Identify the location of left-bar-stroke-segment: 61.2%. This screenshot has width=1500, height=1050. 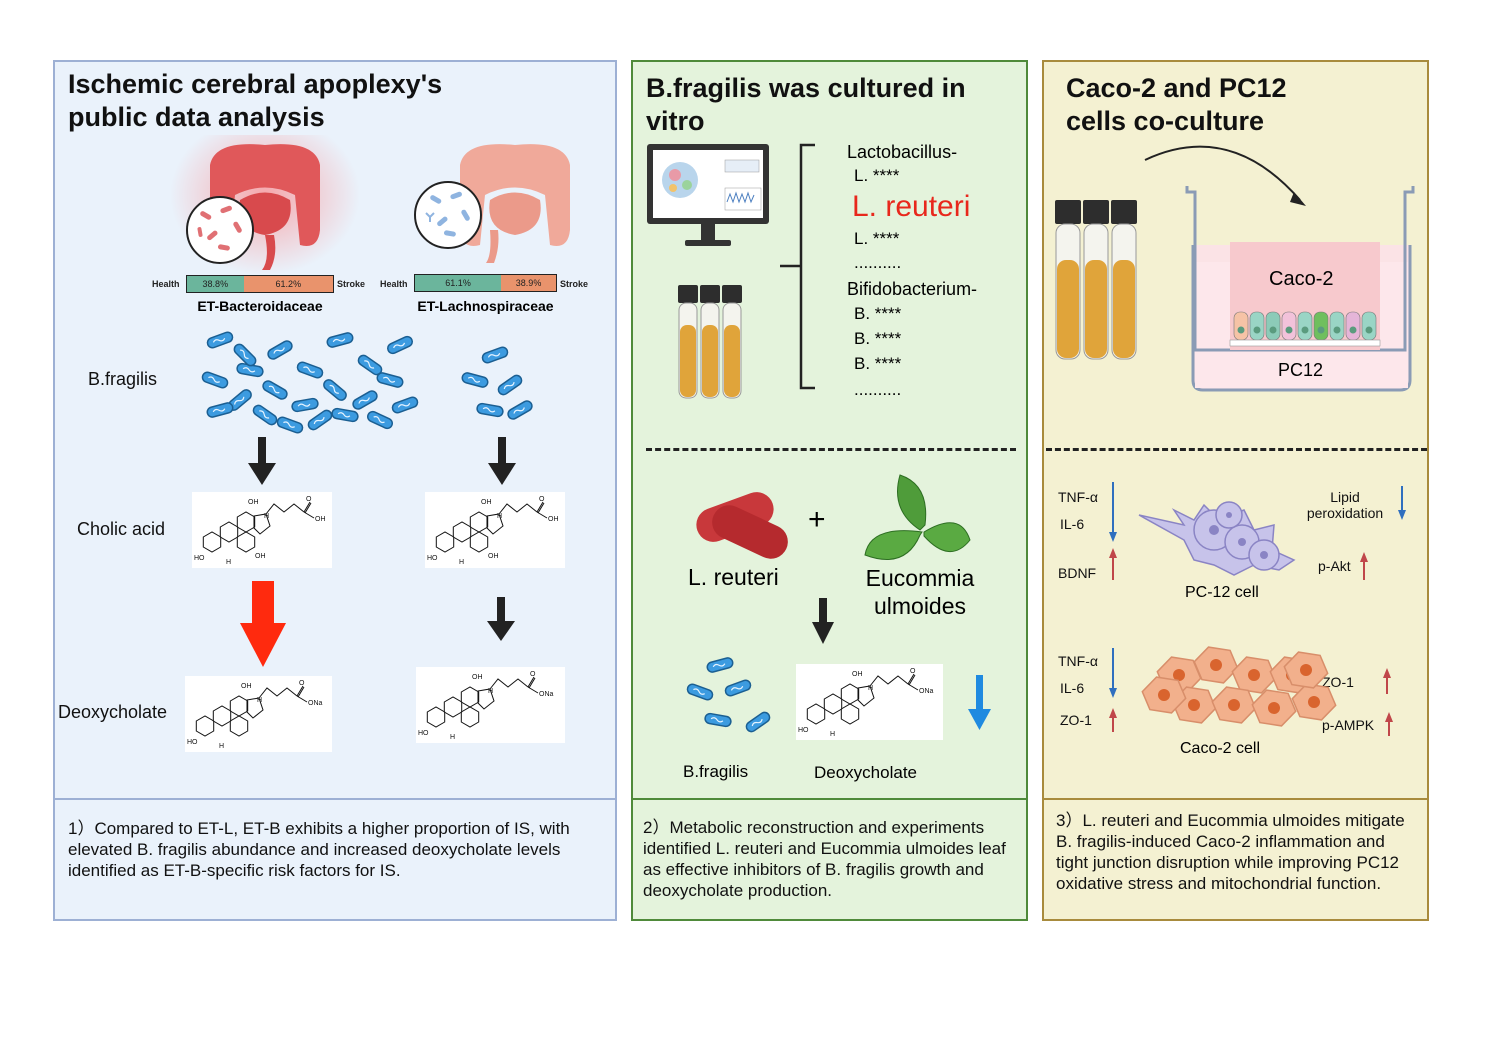
(288, 284).